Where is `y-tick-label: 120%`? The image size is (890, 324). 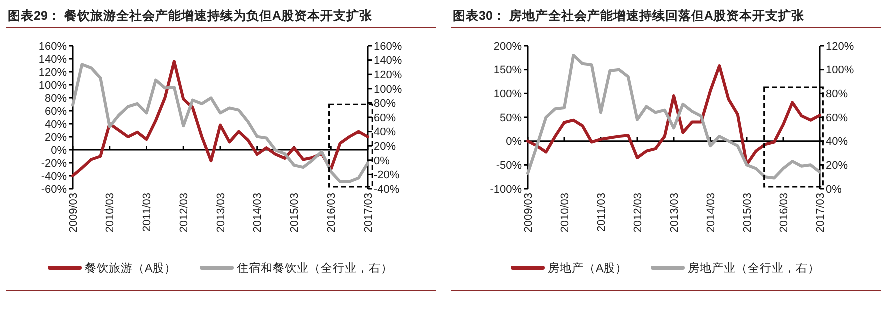
y-tick-label: 120% is located at coordinates (53, 72).